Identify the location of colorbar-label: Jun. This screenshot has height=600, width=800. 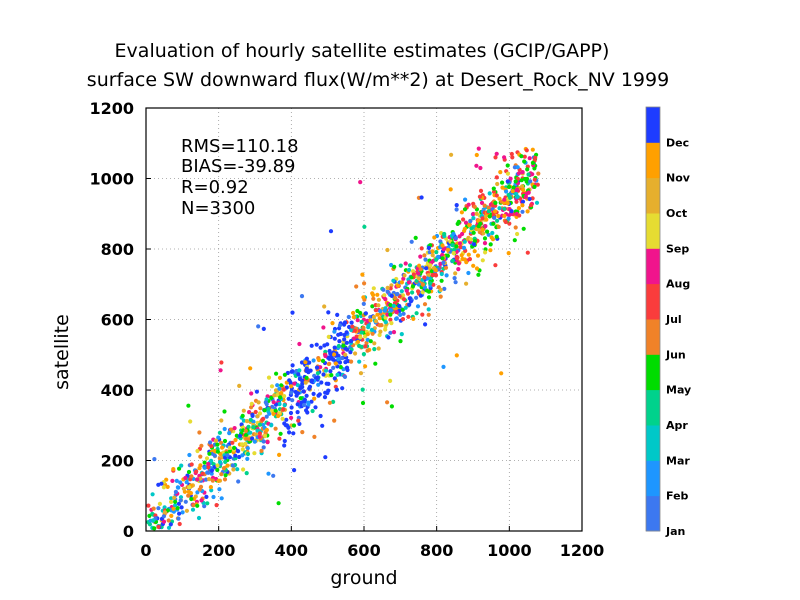
(675, 354).